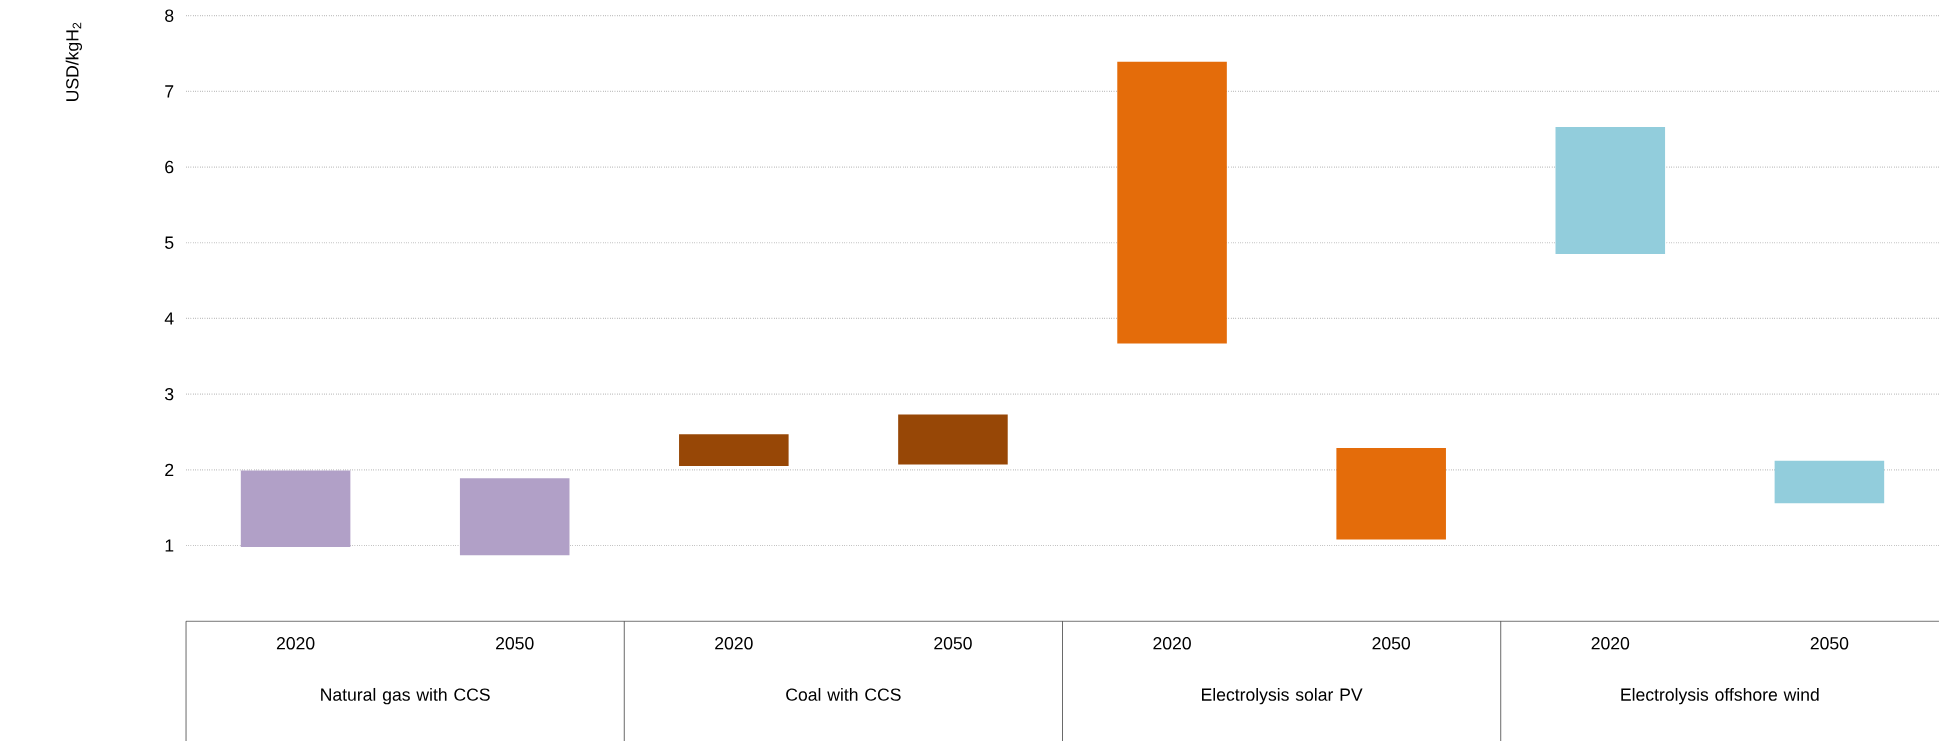 The width and height of the screenshot is (1939, 741). I want to click on y-tick-label: 4, so click(169, 318).